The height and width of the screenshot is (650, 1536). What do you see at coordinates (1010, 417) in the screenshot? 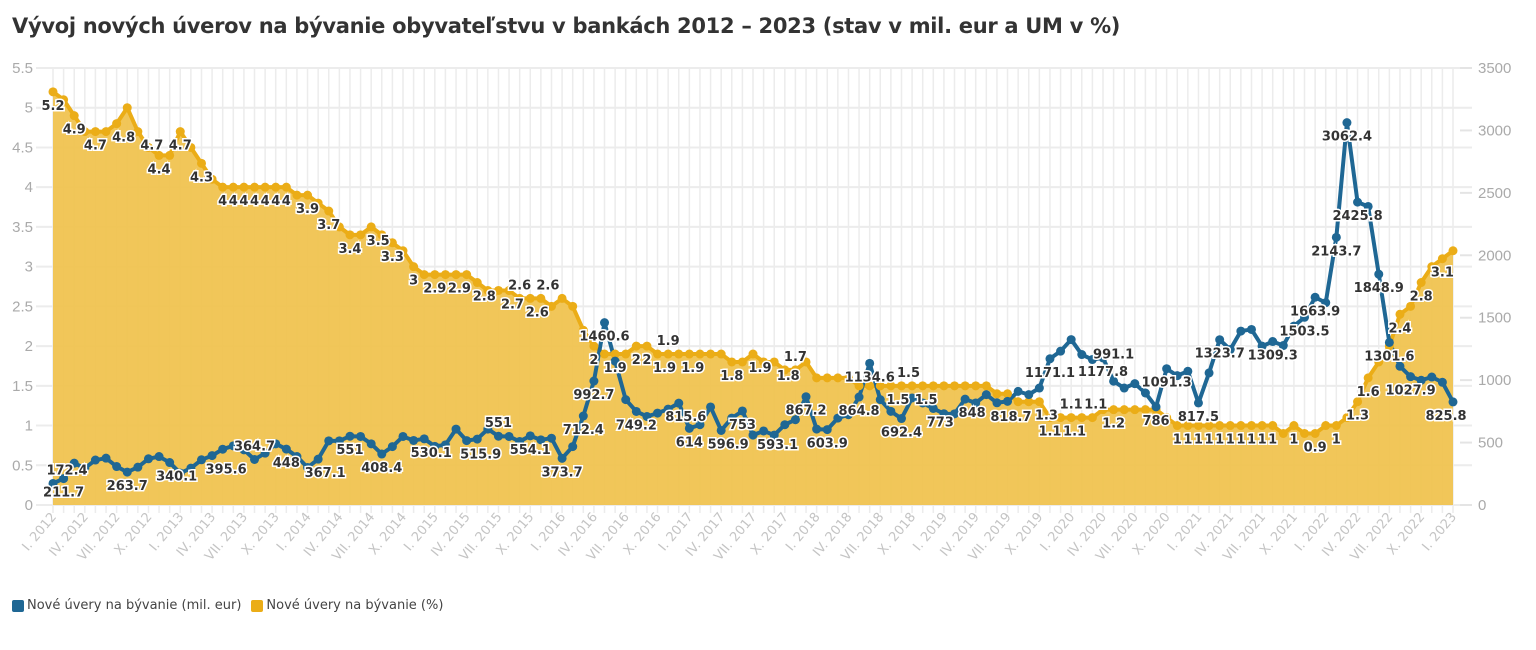
I see `mil-eur-data-label: 818.7` at bounding box center [1010, 417].